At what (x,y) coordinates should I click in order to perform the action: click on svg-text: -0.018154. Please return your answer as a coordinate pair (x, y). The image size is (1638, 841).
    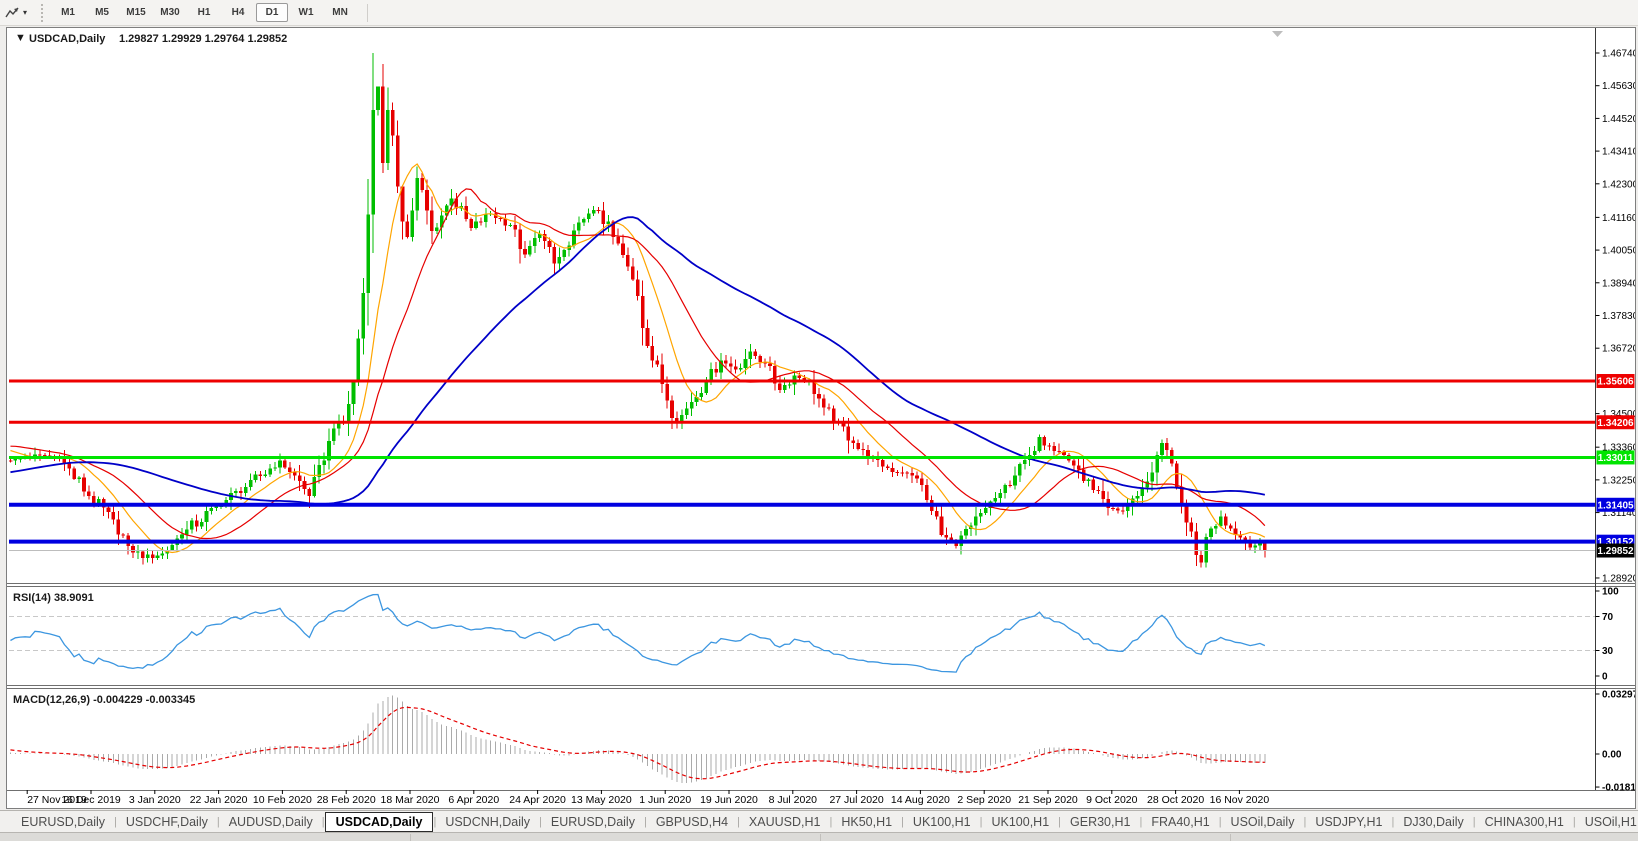
    Looking at the image, I should click on (1618, 788).